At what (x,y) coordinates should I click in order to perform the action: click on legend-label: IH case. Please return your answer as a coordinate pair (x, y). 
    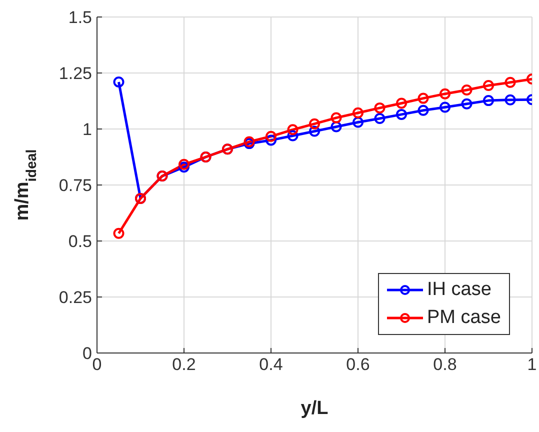
    Looking at the image, I should click on (459, 290).